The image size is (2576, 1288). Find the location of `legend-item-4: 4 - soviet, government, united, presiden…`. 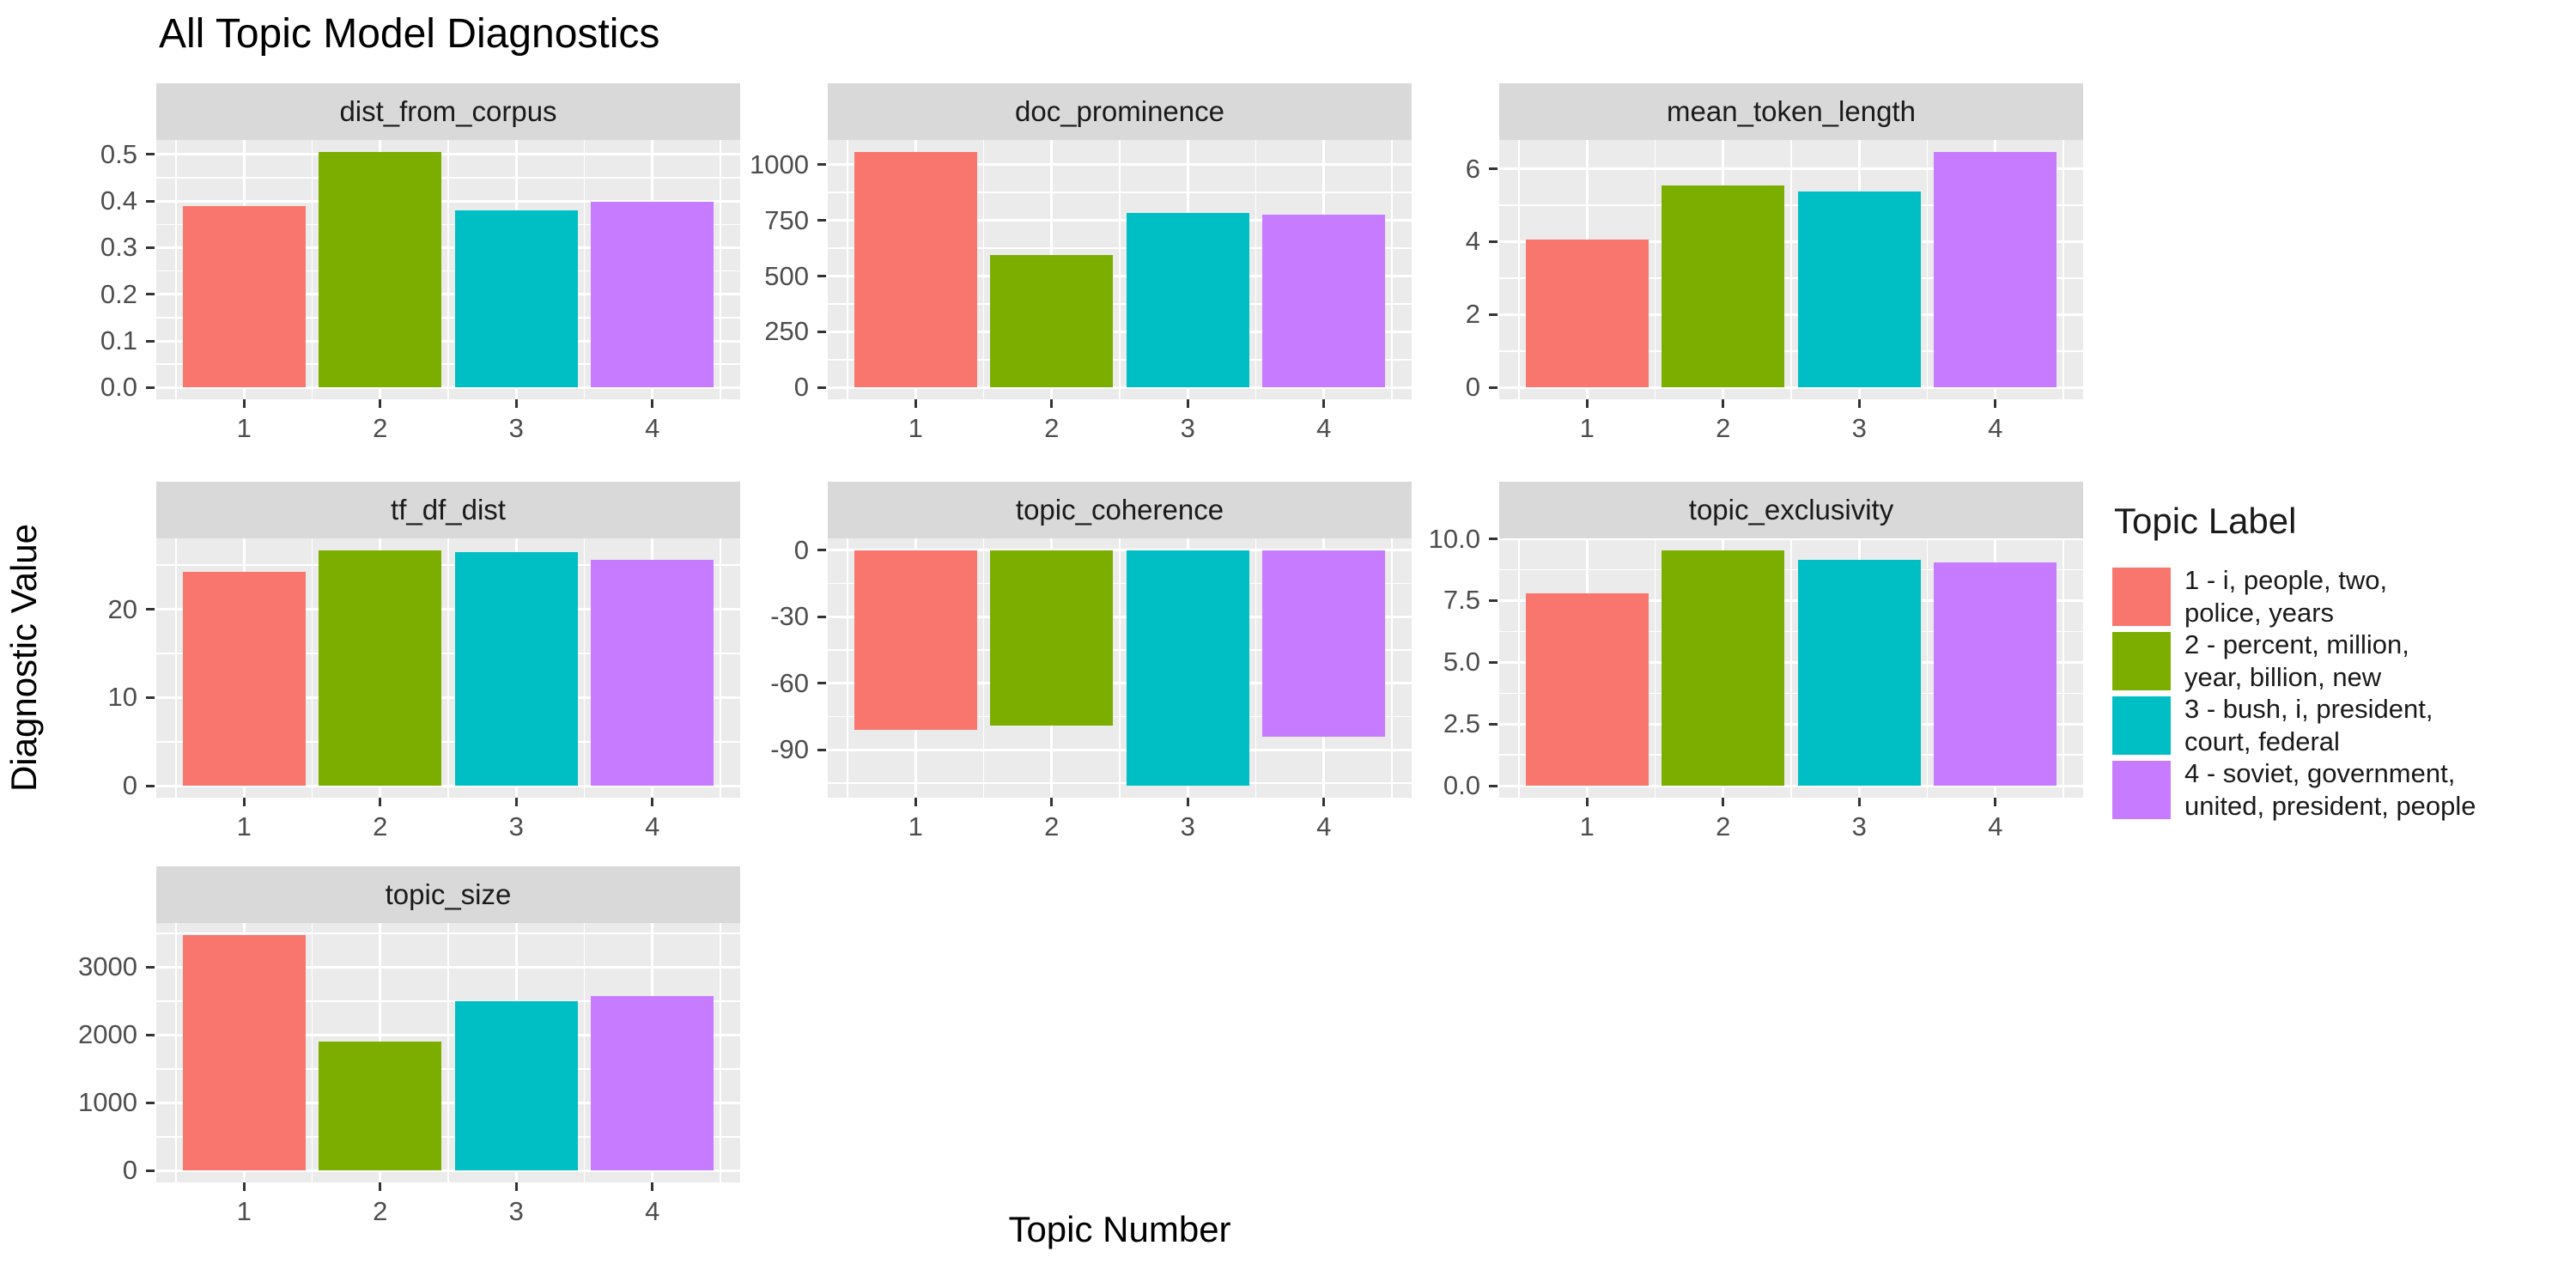

legend-item-4: 4 - soviet, government, united, presiden… is located at coordinates (2344, 790).